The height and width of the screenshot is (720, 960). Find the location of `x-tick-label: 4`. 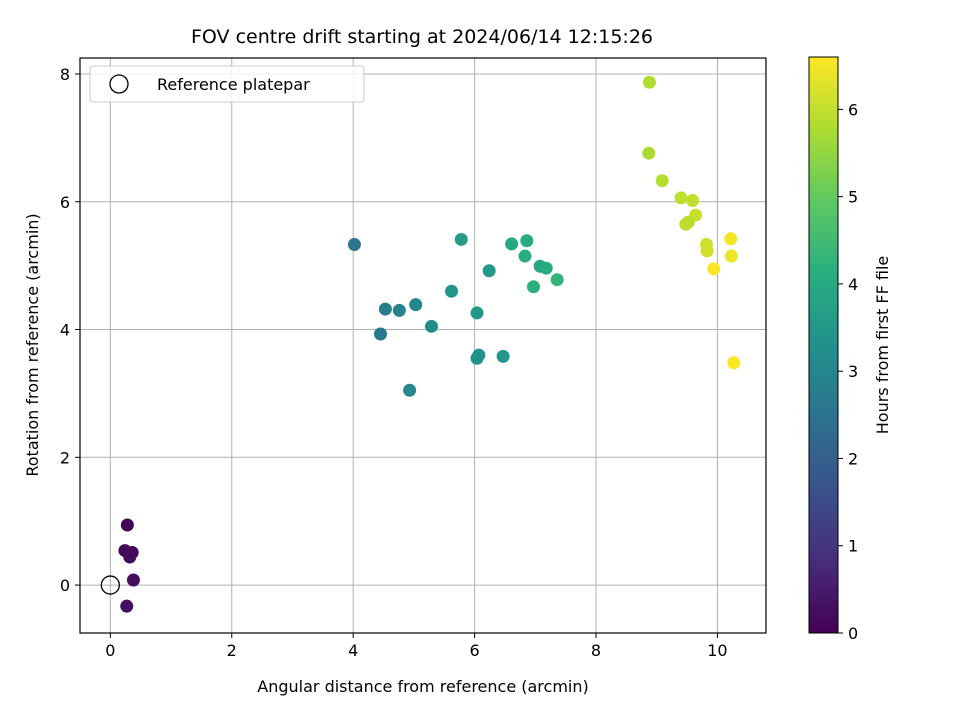

x-tick-label: 4 is located at coordinates (353, 650).